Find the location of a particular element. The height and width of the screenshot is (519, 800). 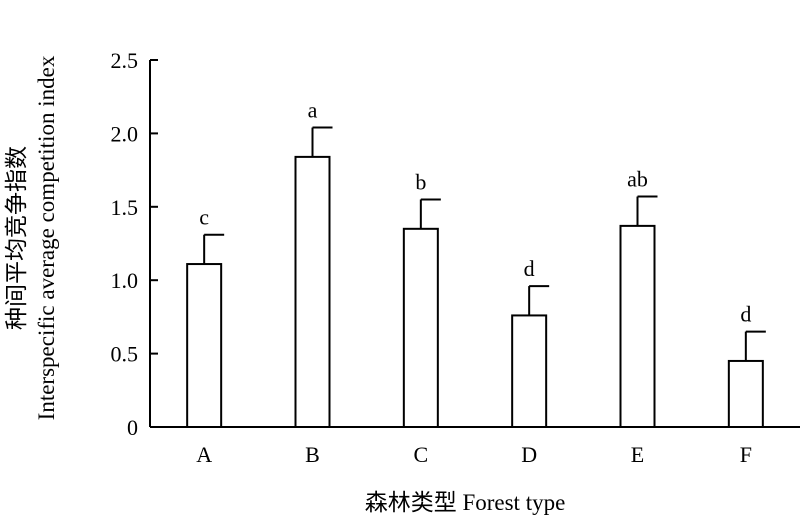

x-ticks: A B C D E F is located at coordinates (474, 454).